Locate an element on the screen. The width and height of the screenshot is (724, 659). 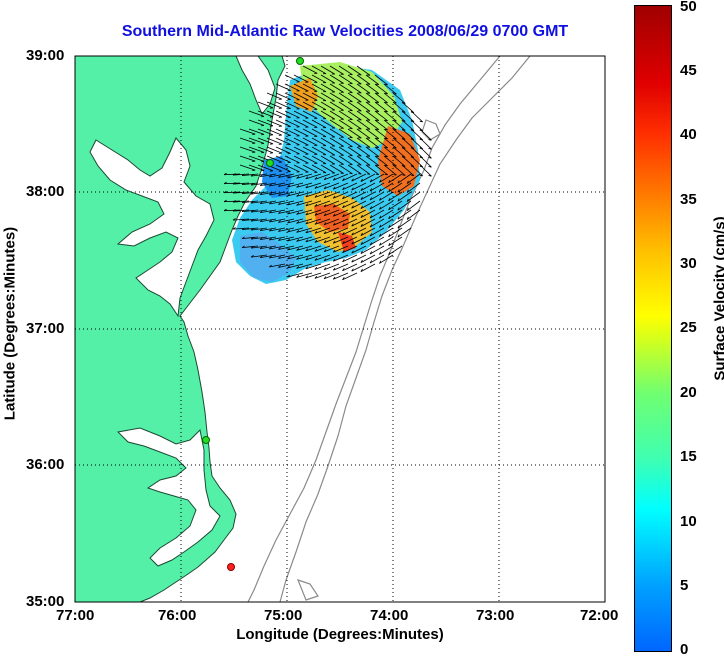
y-tick-label: 39:00 is located at coordinates (45, 55).